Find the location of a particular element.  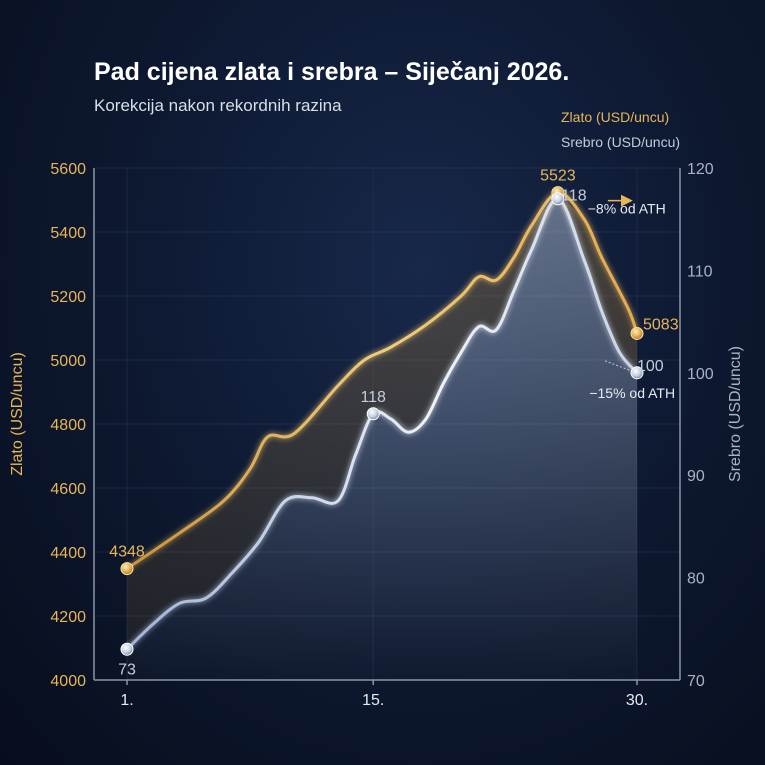

y-right-tick-label: 80 is located at coordinates (696, 579).